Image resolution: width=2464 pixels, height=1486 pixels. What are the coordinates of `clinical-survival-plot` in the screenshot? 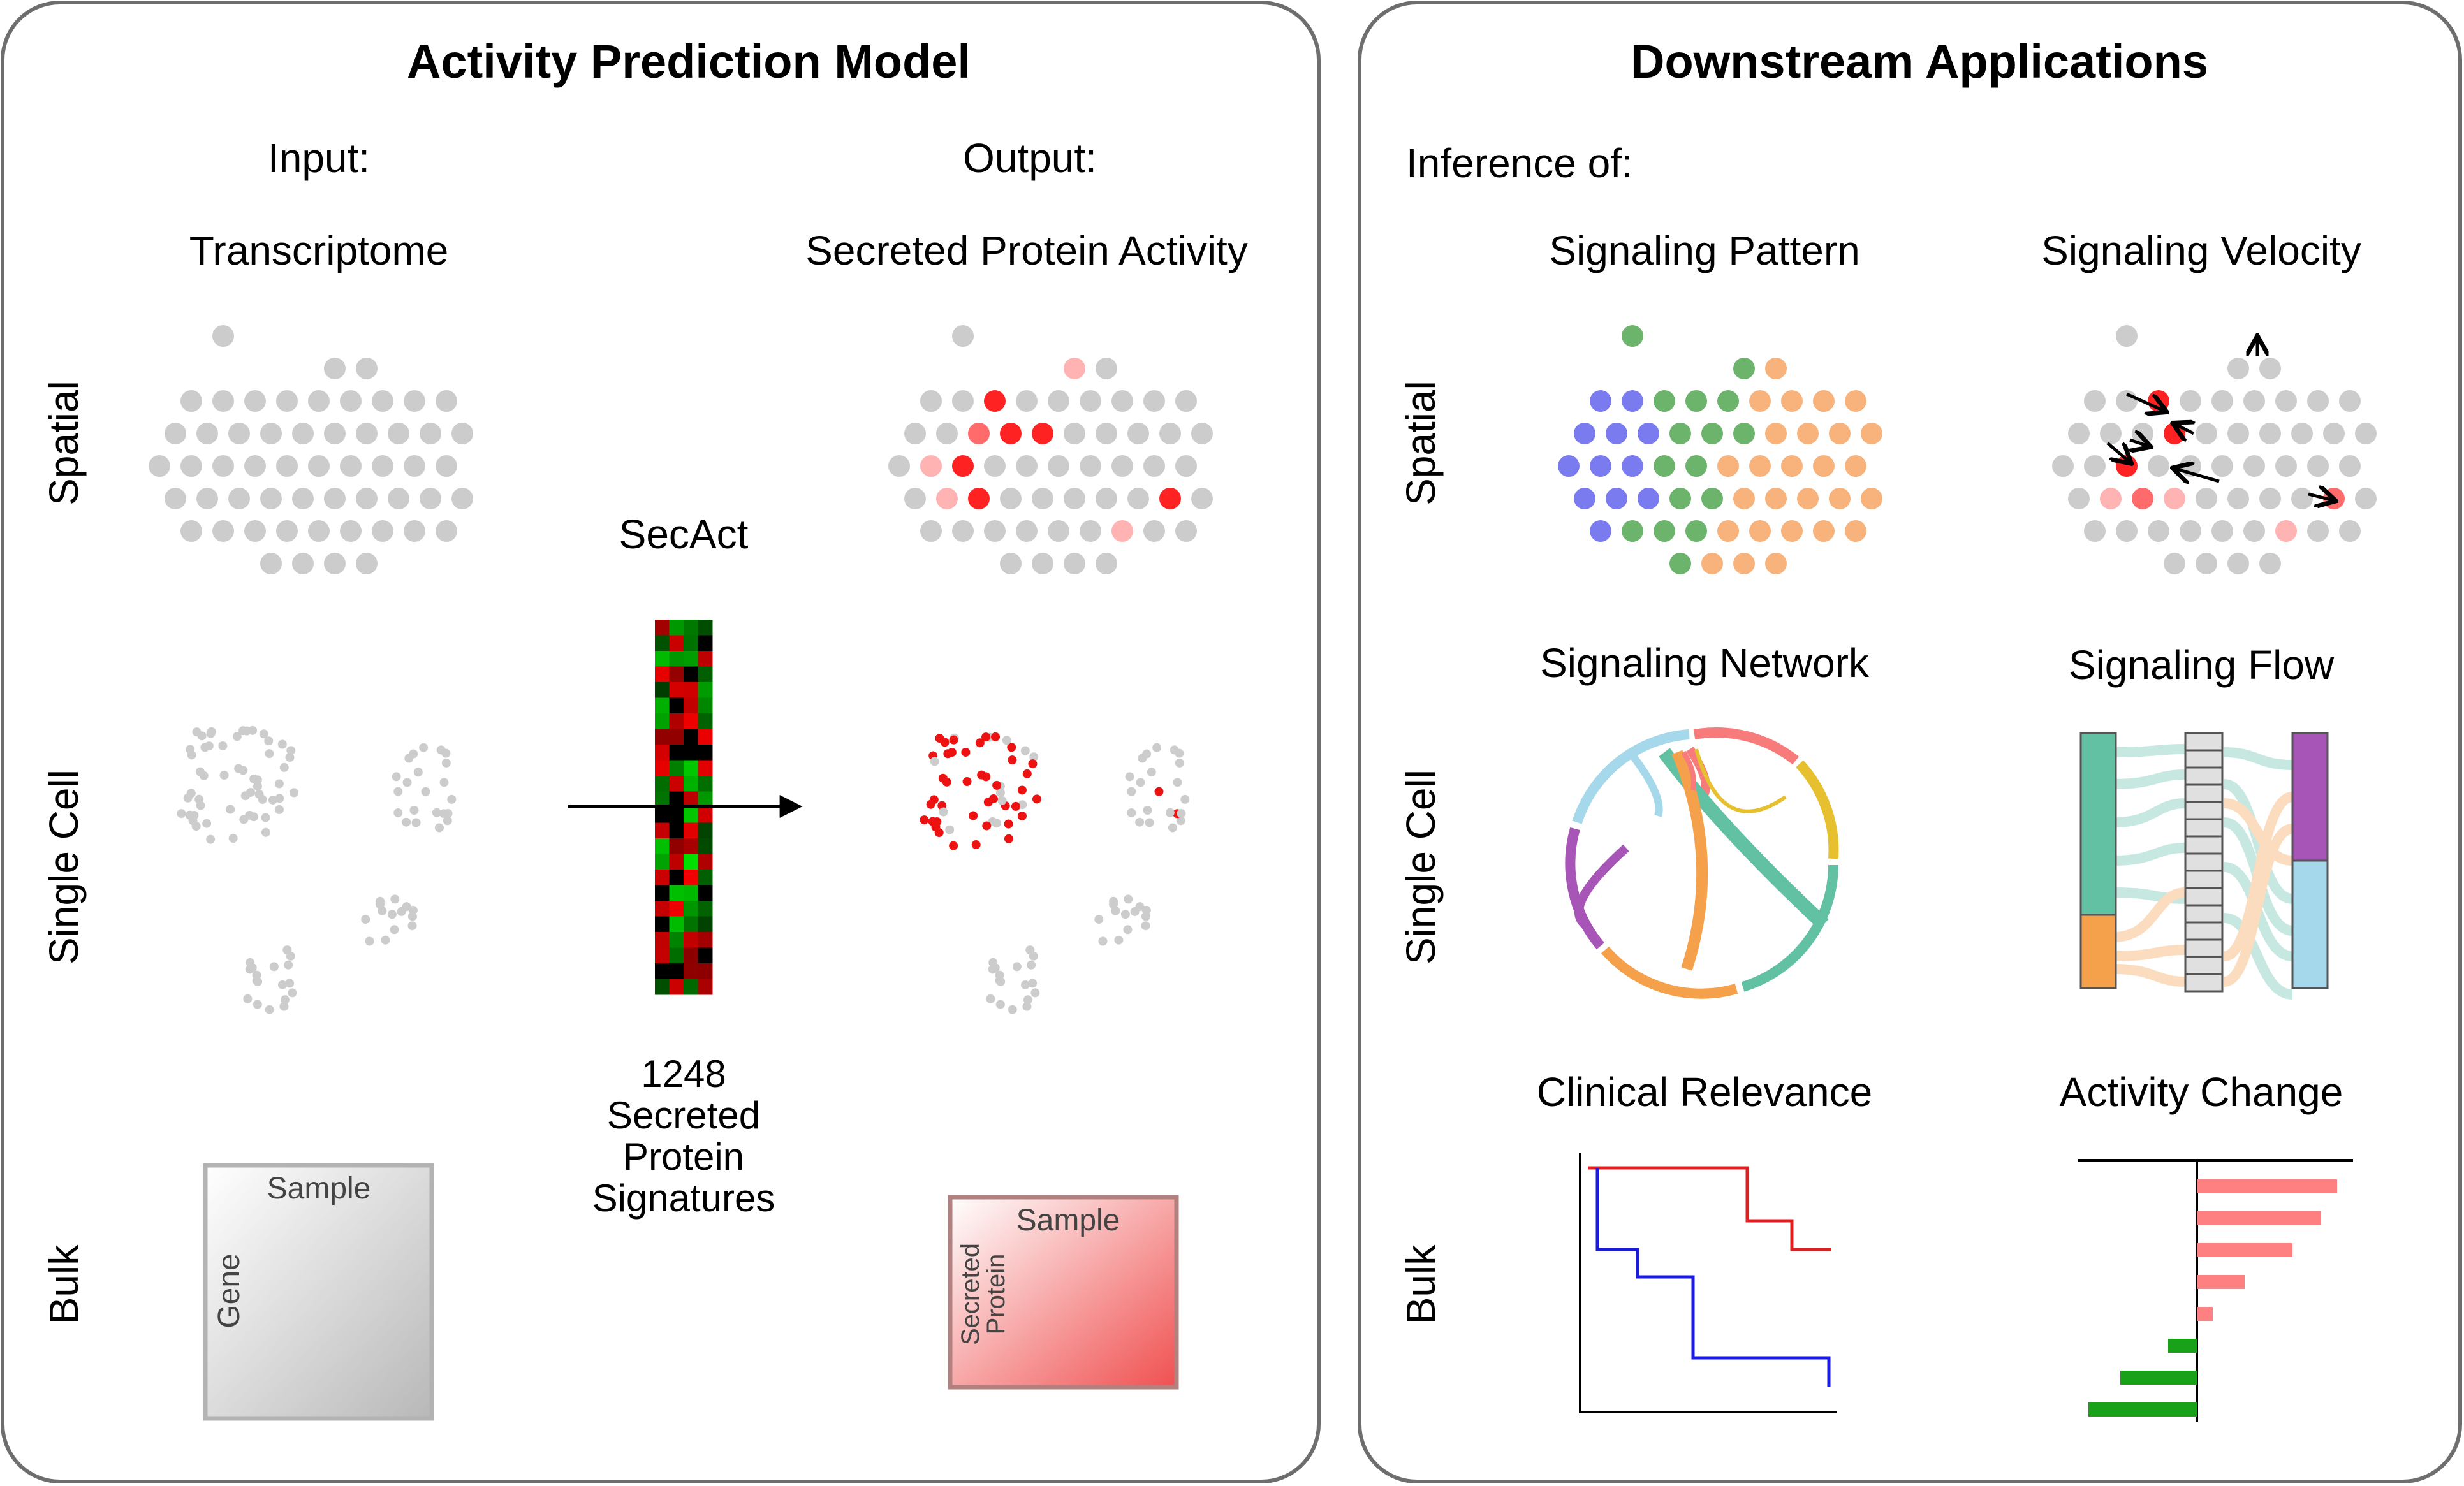 It's located at (1708, 1283).